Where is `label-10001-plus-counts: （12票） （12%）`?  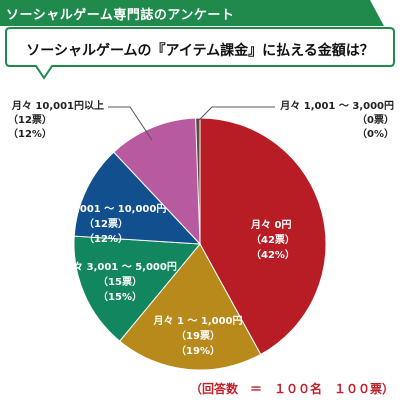
label-10001-plus-counts: （12票） （12%） is located at coordinates (30, 128).